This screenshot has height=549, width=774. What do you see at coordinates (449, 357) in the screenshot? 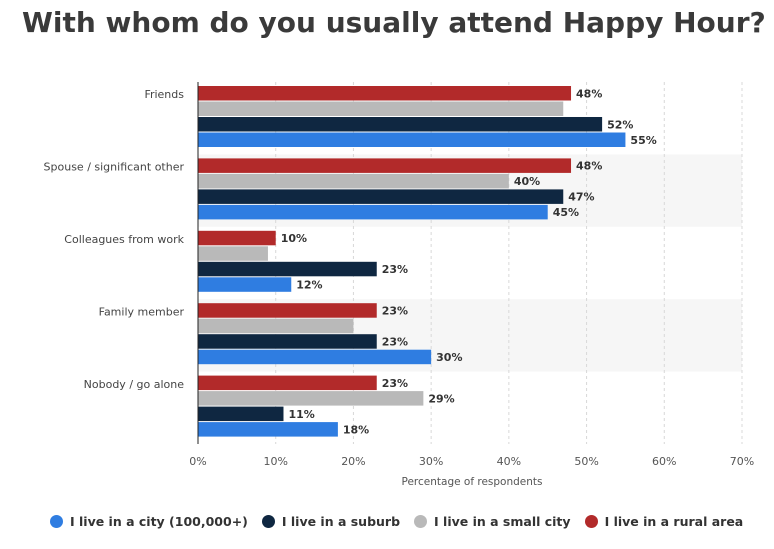
I see `value-label: 30%` at bounding box center [449, 357].